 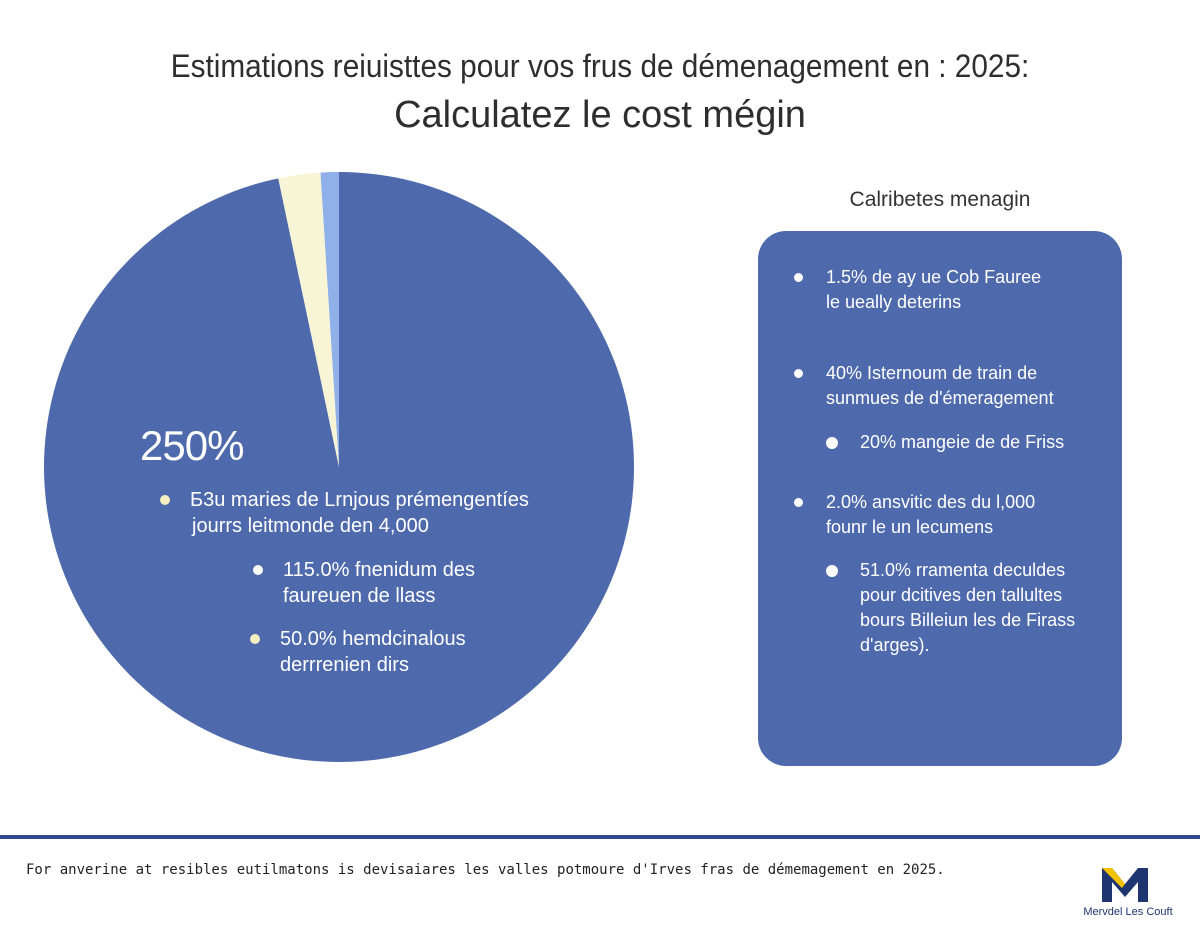 I want to click on pie-annotation-1-line-2: jourrs leitmonde den 4,000, so click(x=310, y=526).